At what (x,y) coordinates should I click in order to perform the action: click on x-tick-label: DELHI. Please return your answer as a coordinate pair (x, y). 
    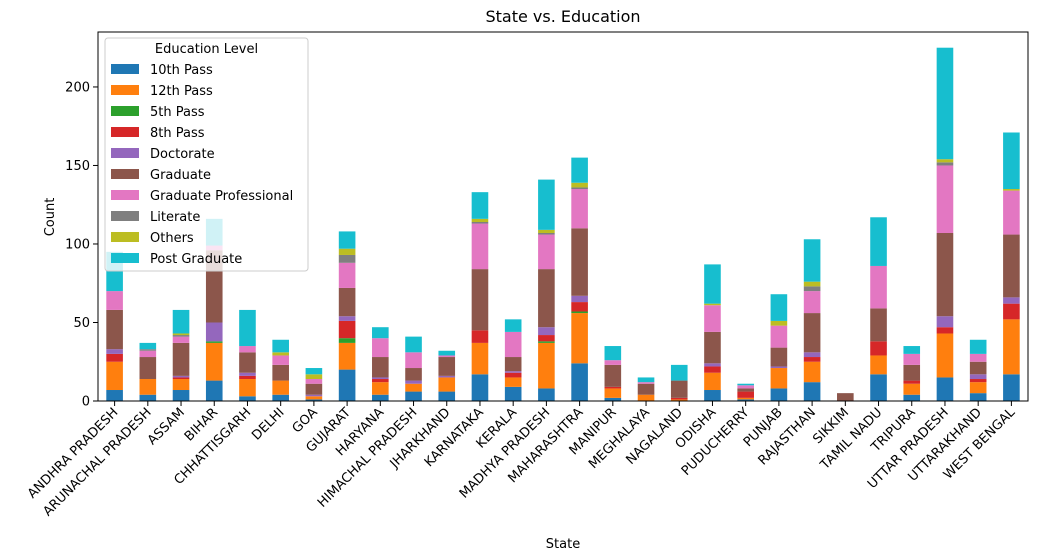
    Looking at the image, I should click on (268, 424).